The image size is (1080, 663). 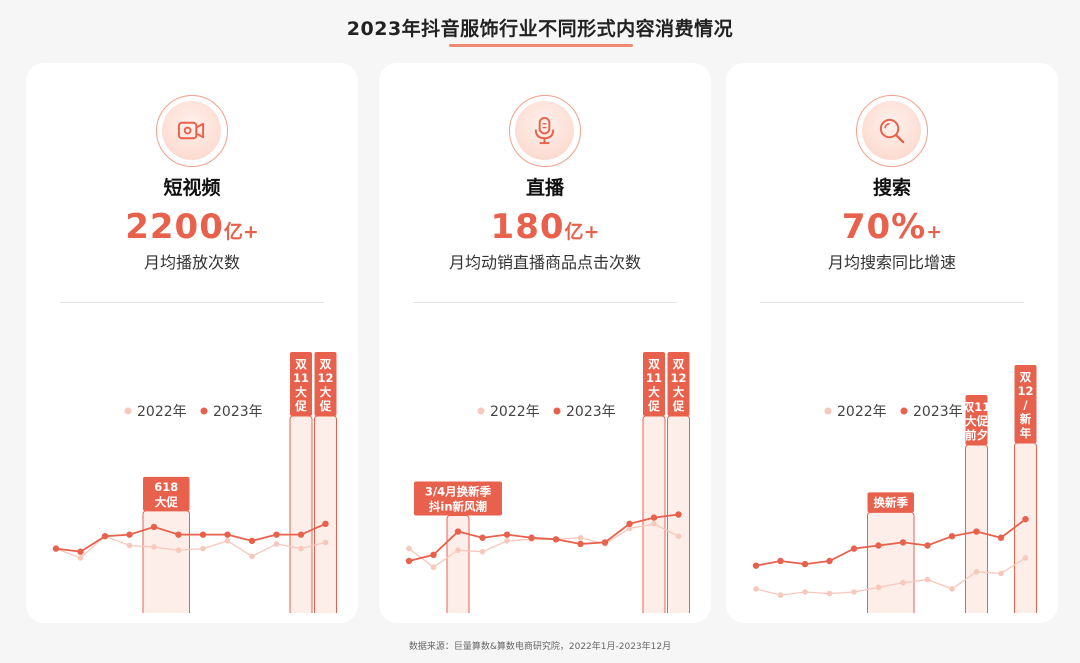 I want to click on kpi-value: 180亿+, so click(x=545, y=227).